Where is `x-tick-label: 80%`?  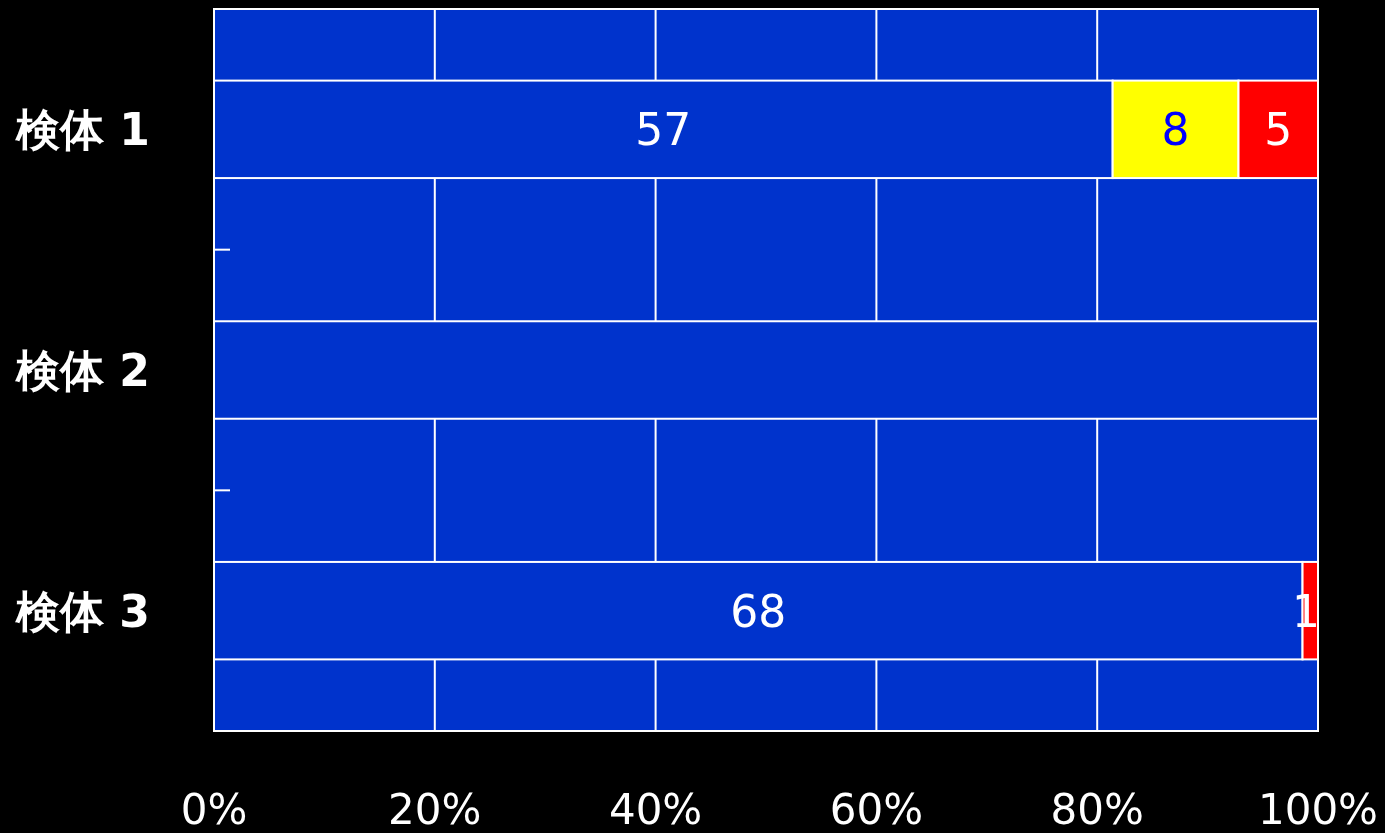 x-tick-label: 80% is located at coordinates (1097, 809).